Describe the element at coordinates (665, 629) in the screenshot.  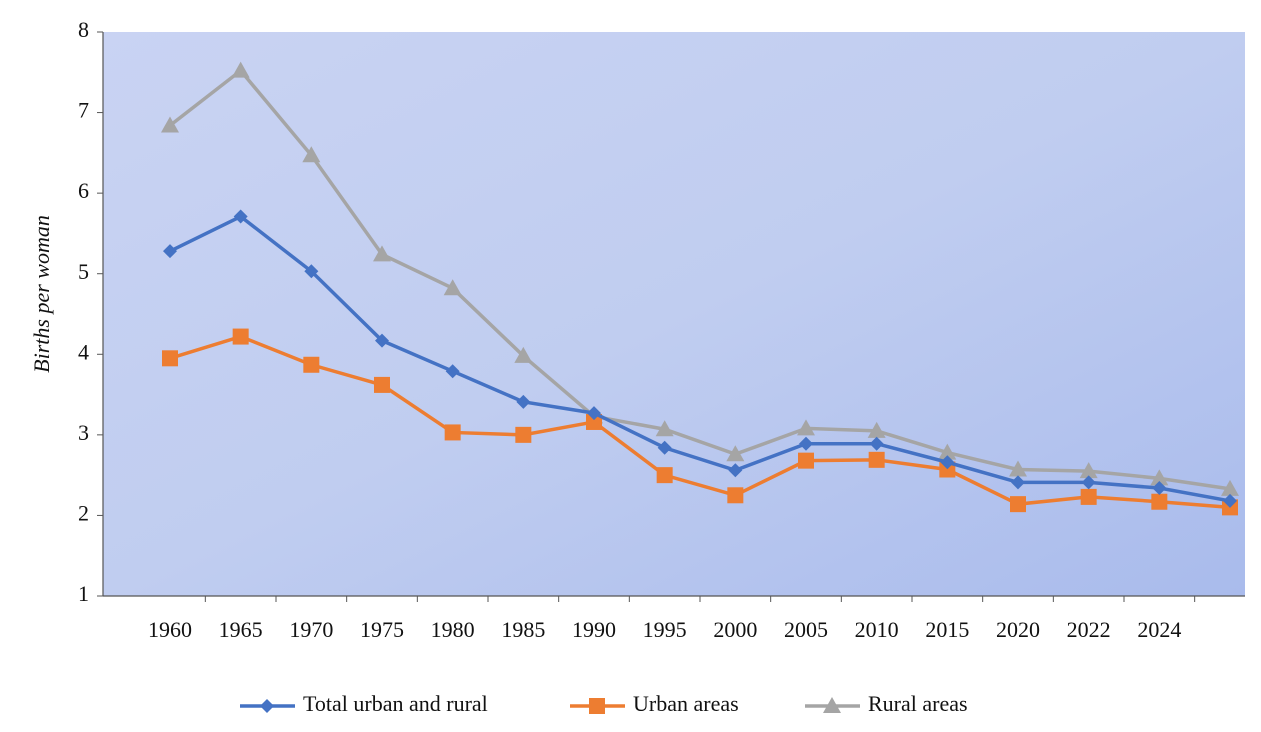
I see `x-tick-label: 1995` at that location.